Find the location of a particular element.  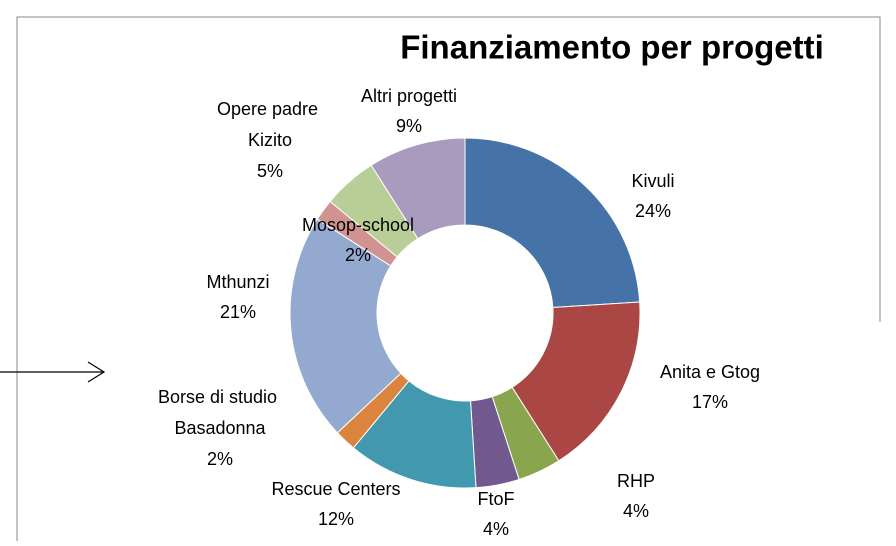

value-label: 21% is located at coordinates (238, 312).